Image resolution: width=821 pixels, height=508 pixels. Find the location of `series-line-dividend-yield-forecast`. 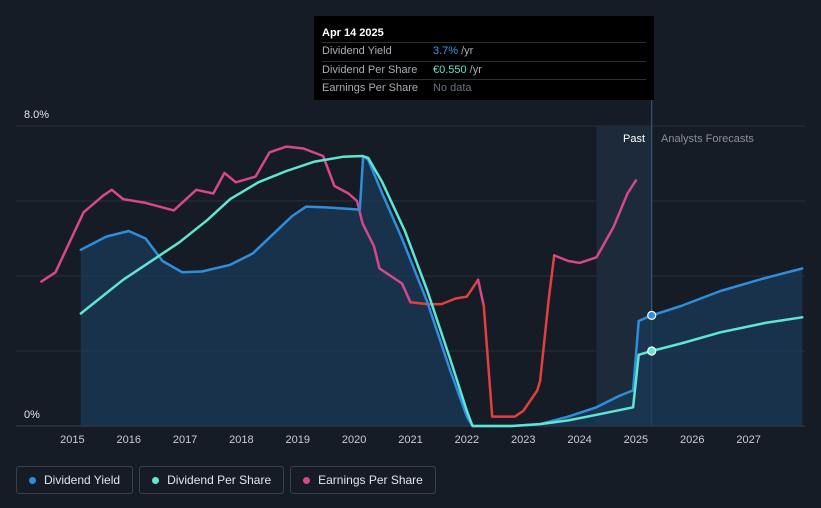

series-line-dividend-yield-forecast is located at coordinates (727, 292).